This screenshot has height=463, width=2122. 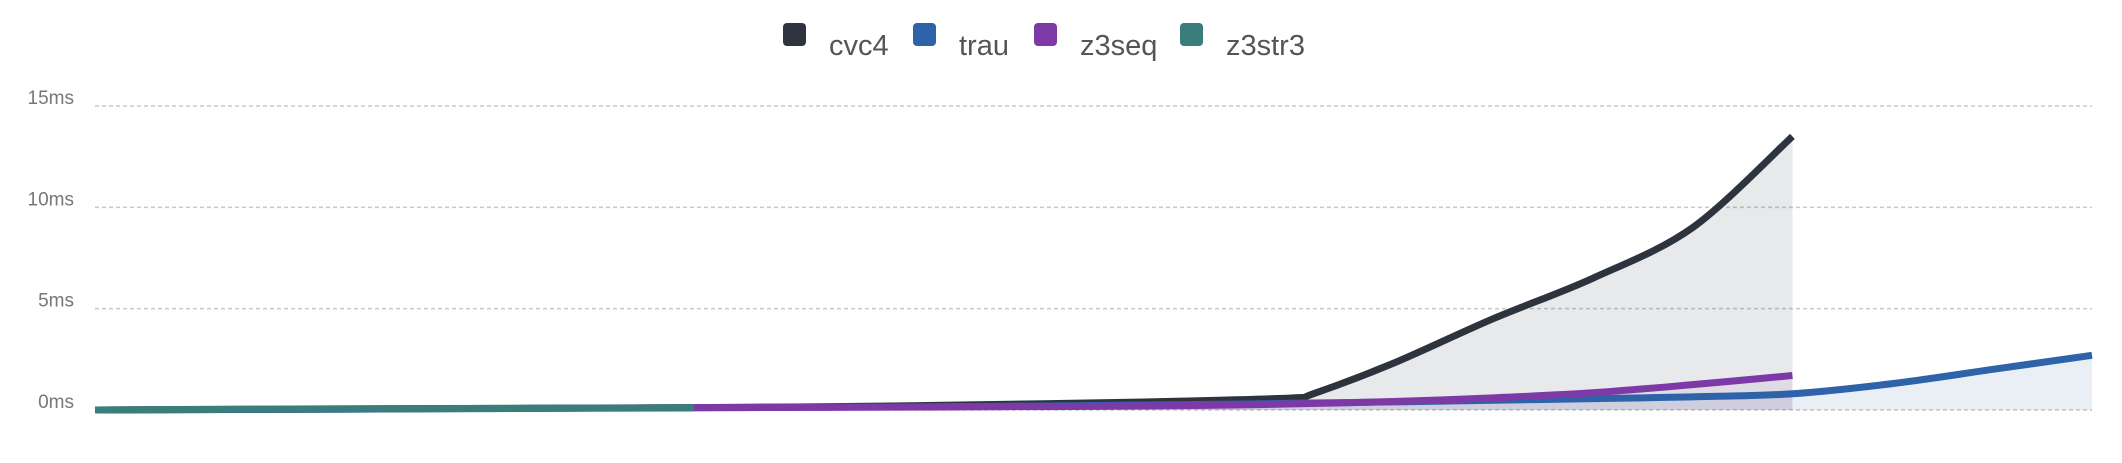 What do you see at coordinates (984, 46) in the screenshot?
I see `legend-label: trau` at bounding box center [984, 46].